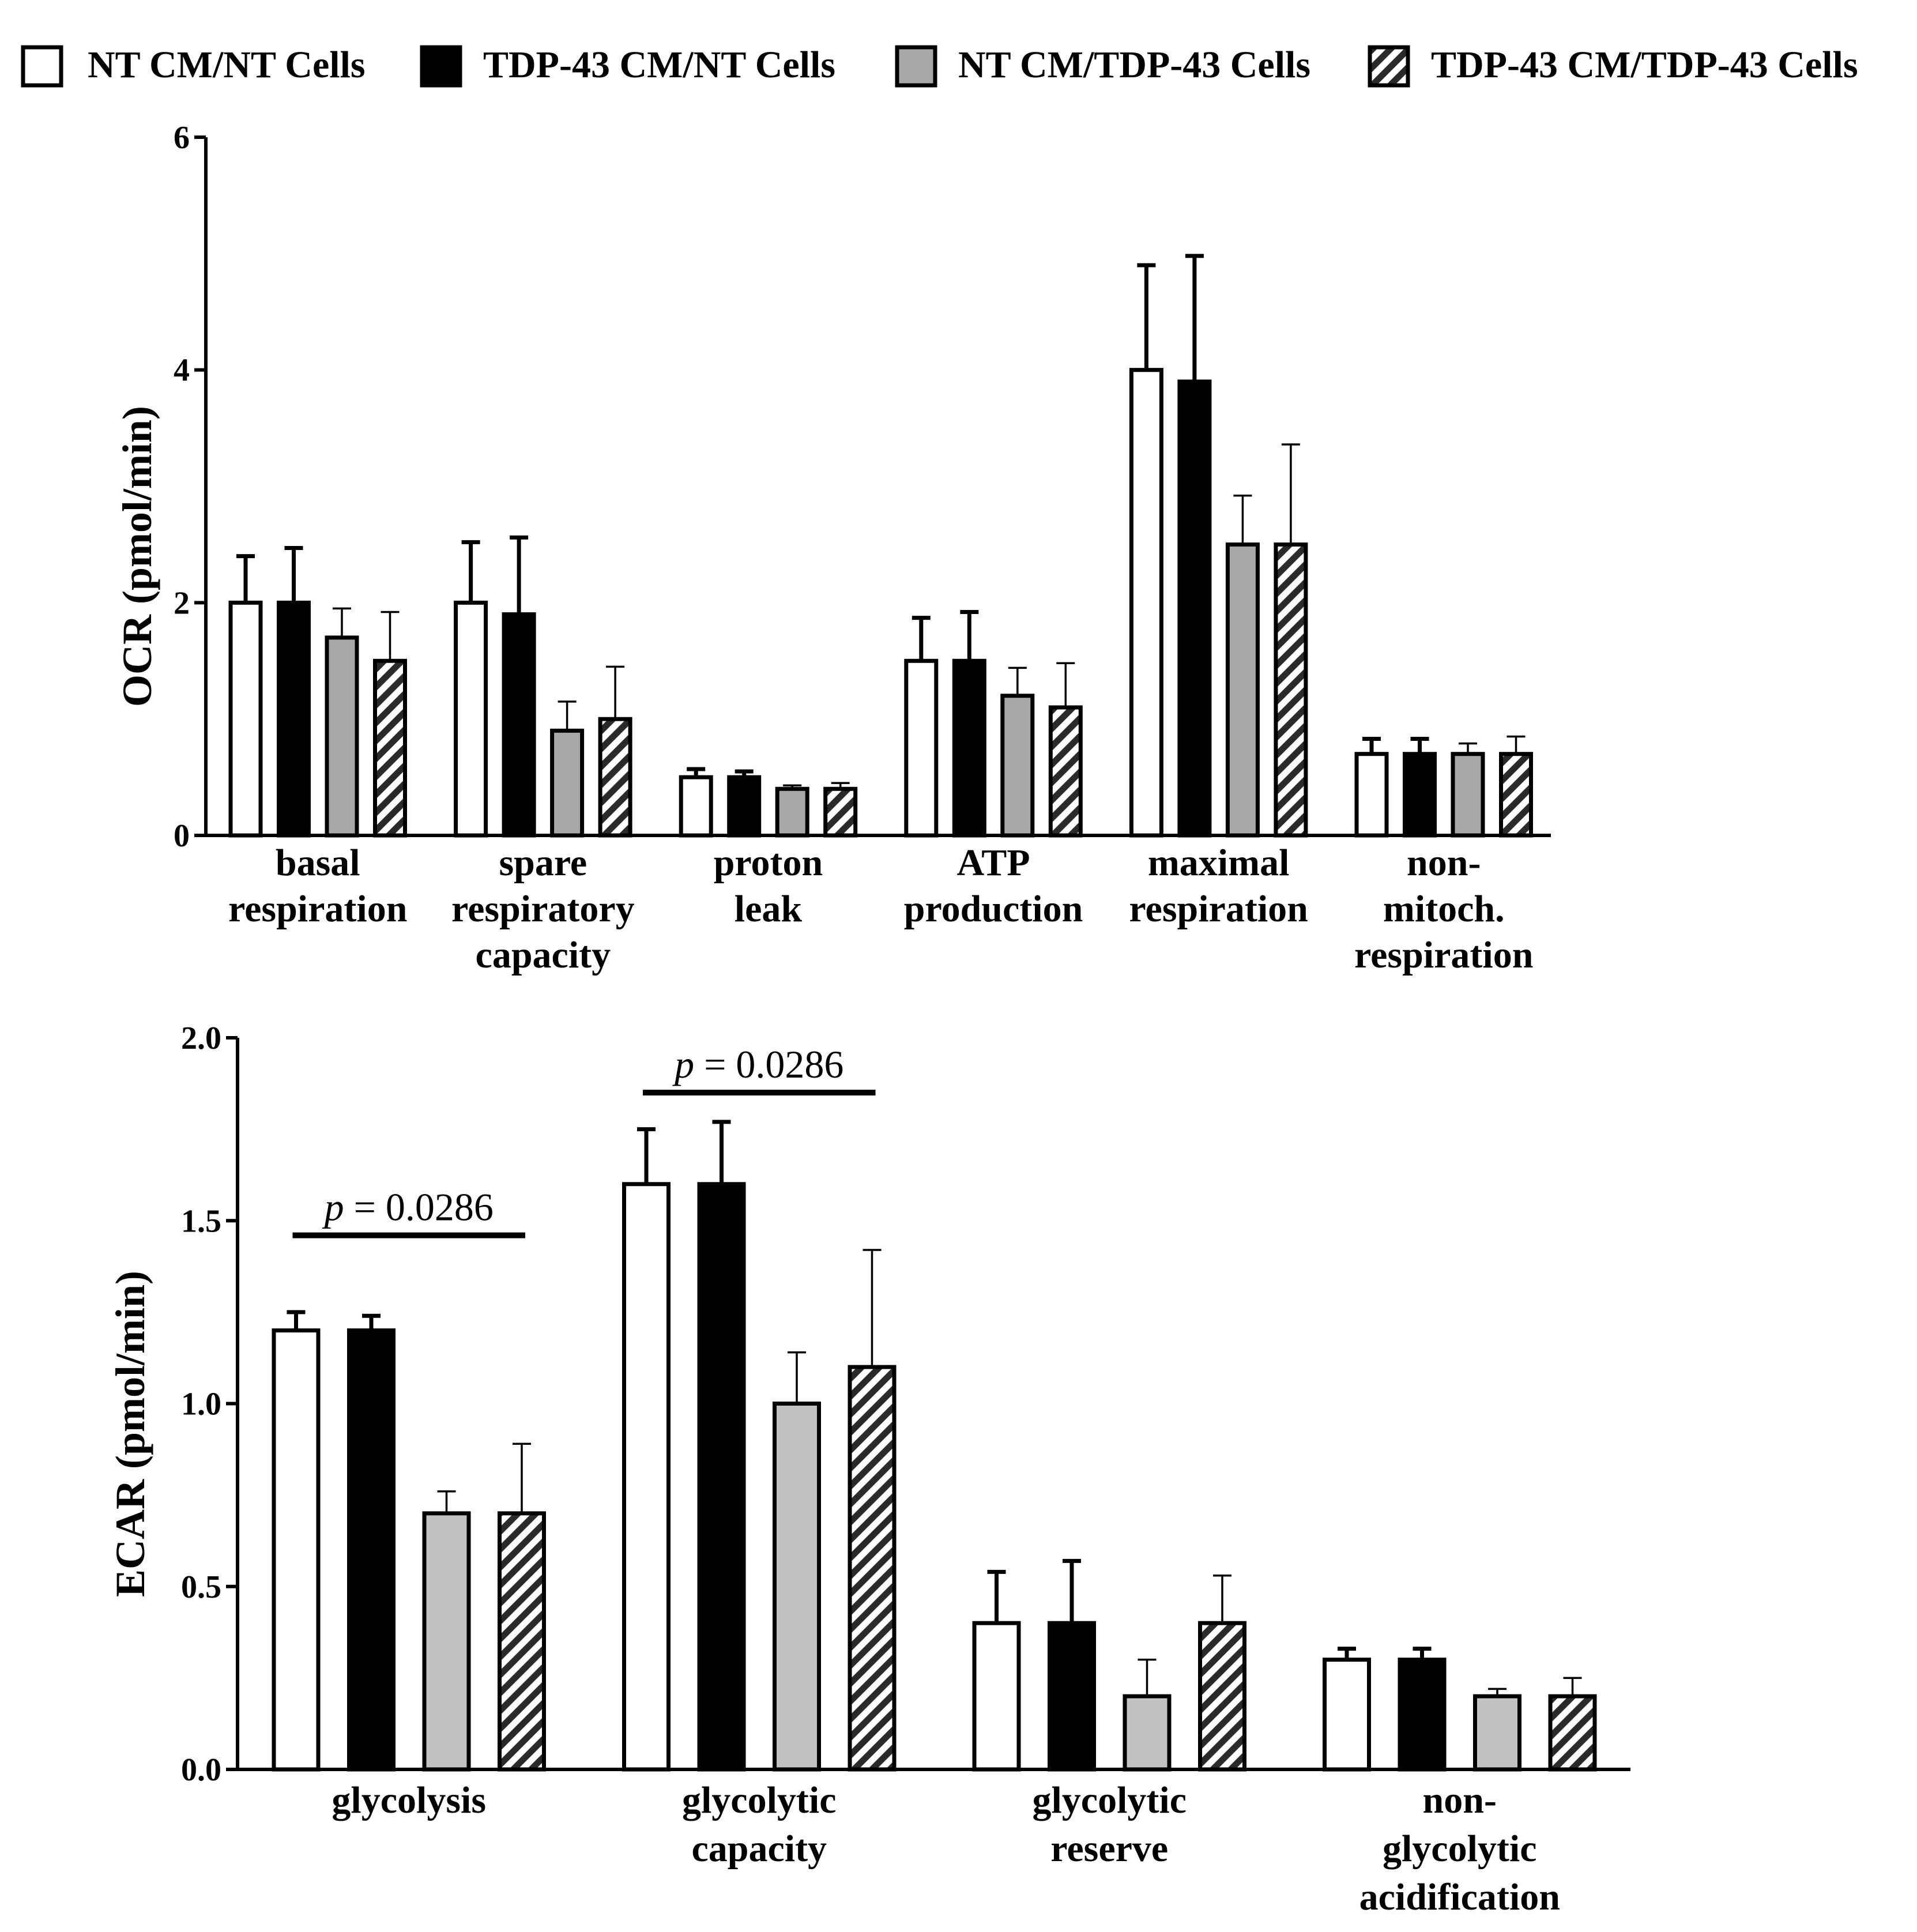 The height and width of the screenshot is (1932, 1917). What do you see at coordinates (182, 603) in the screenshot?
I see `y-tick-label: 2` at bounding box center [182, 603].